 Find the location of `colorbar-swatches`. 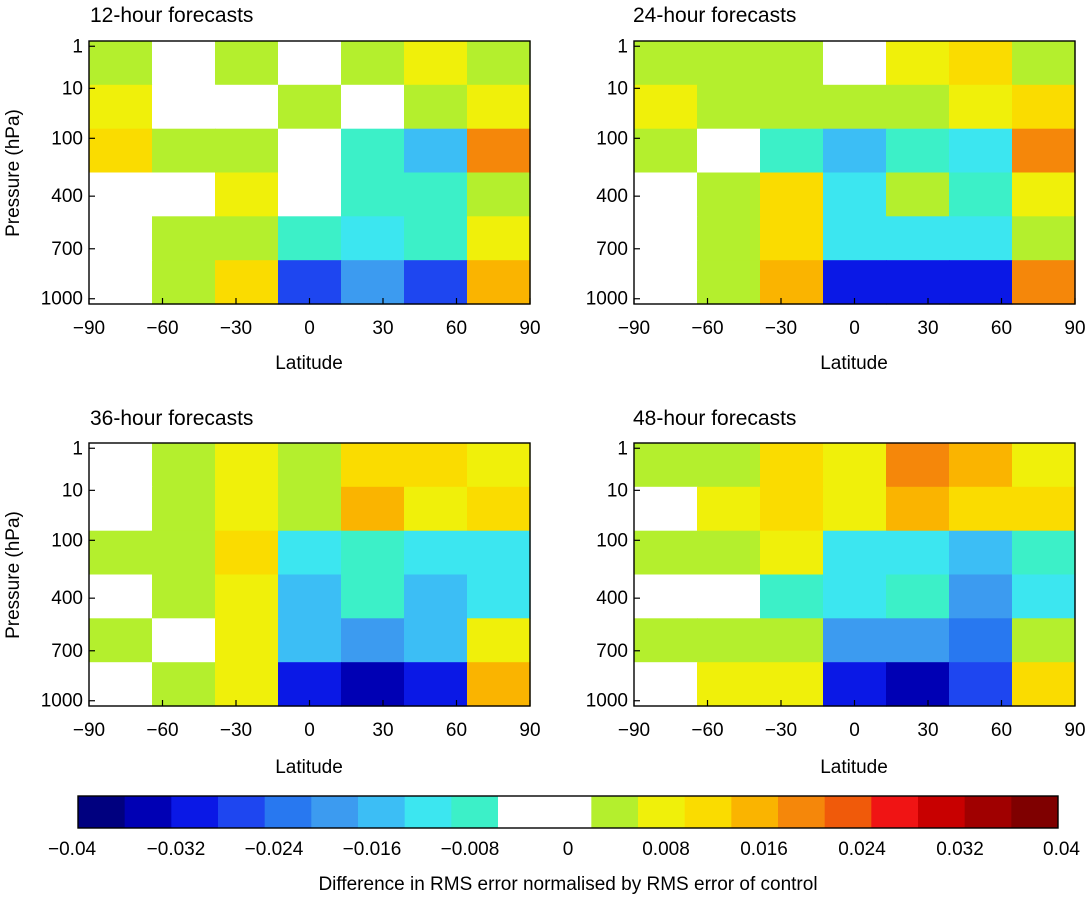

colorbar-swatches is located at coordinates (568, 812).